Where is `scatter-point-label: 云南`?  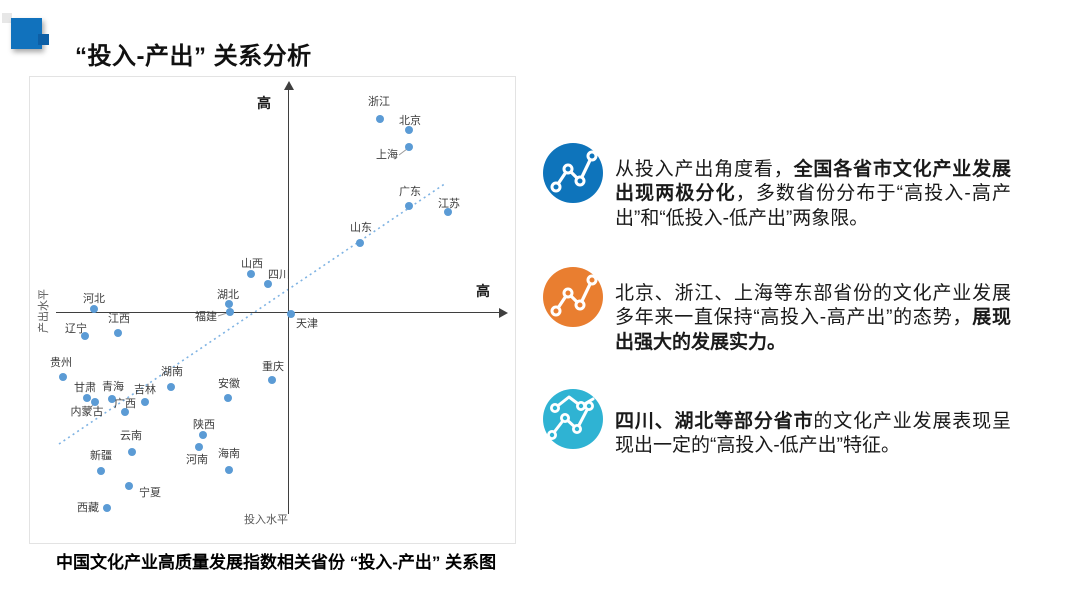 scatter-point-label: 云南 is located at coordinates (131, 436).